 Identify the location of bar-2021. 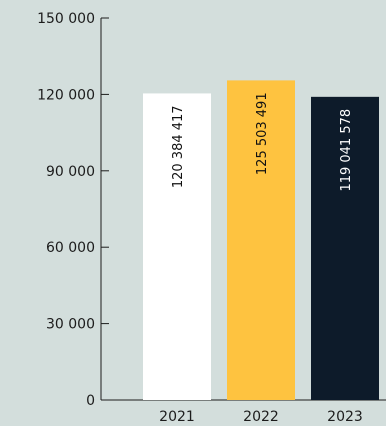
(177, 246).